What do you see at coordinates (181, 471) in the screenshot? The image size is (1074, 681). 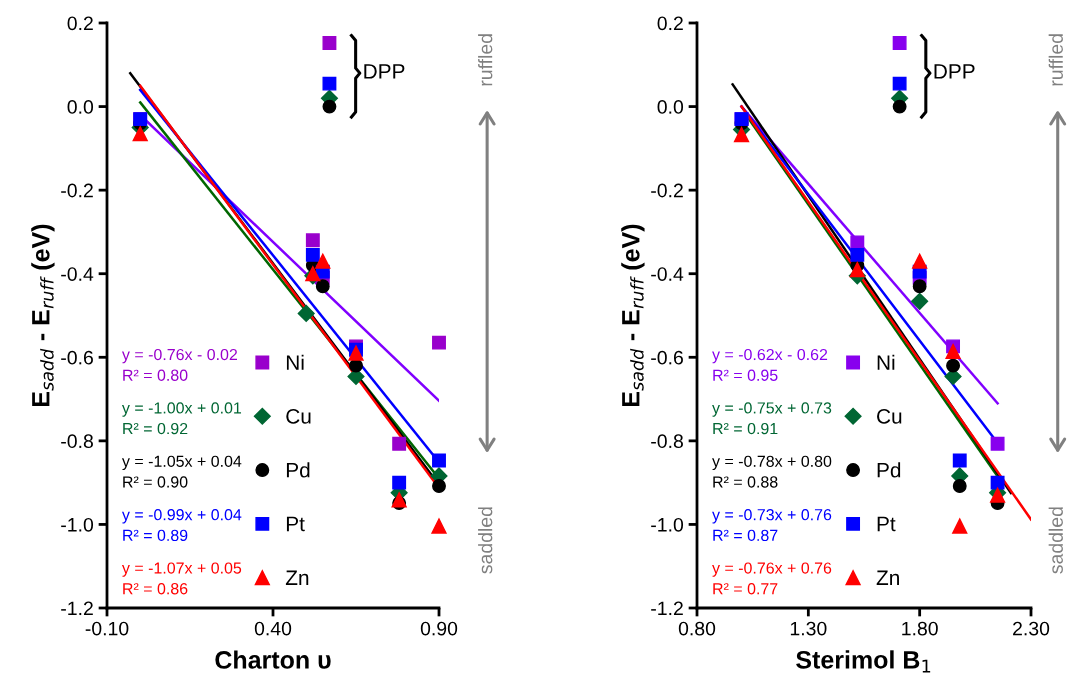 I see `annotation: y = -1.05x + 0.04 R² = 0.90` at bounding box center [181, 471].